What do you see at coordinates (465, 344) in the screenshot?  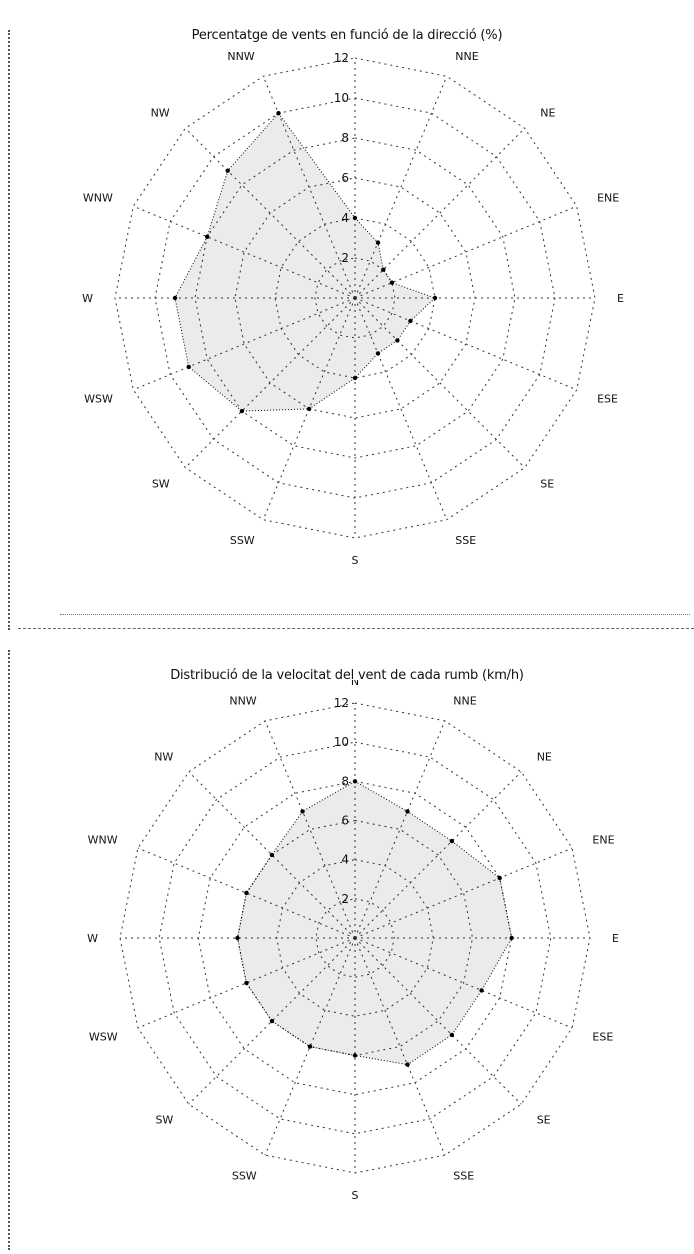 I see `spoke-ese` at bounding box center [465, 344].